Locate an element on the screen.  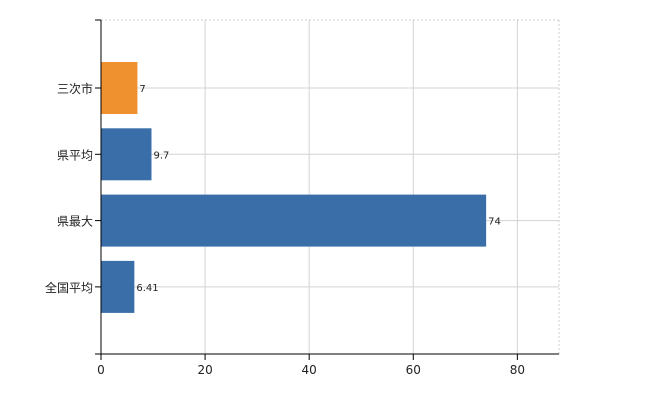
x-tick-label: 60 is located at coordinates (413, 370).